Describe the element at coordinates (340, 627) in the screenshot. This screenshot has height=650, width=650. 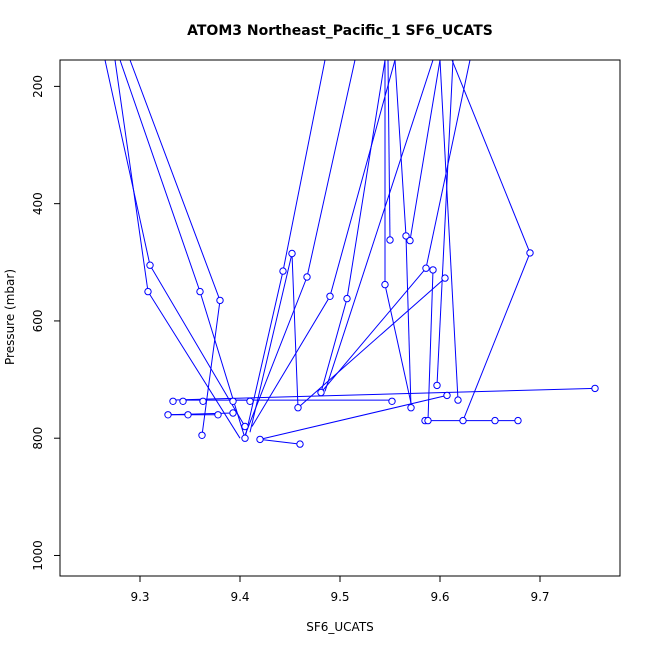
I see `x-axis-label: SF6_UCATS` at that location.